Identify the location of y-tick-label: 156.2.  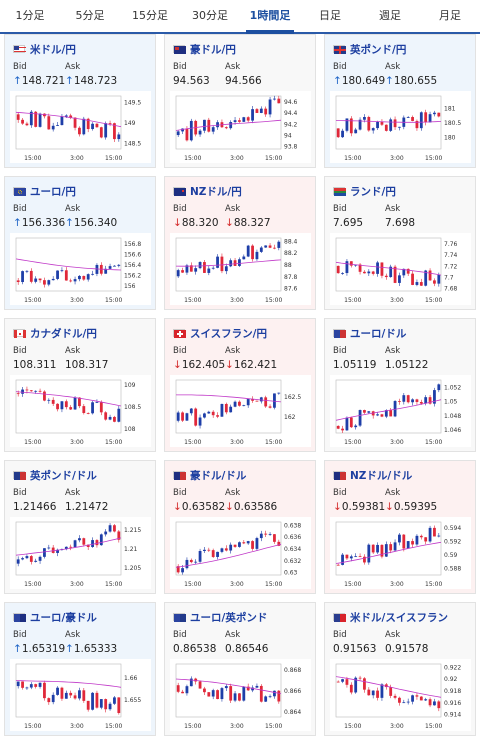
(132, 276).